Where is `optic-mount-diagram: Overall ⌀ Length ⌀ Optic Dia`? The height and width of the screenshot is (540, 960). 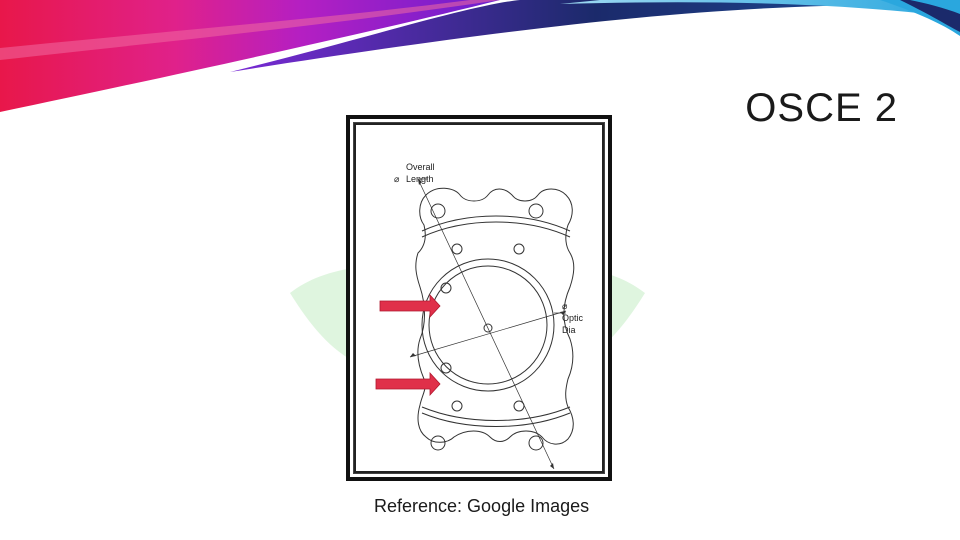 optic-mount-diagram: Overall ⌀ Length ⌀ Optic Dia is located at coordinates (479, 316).